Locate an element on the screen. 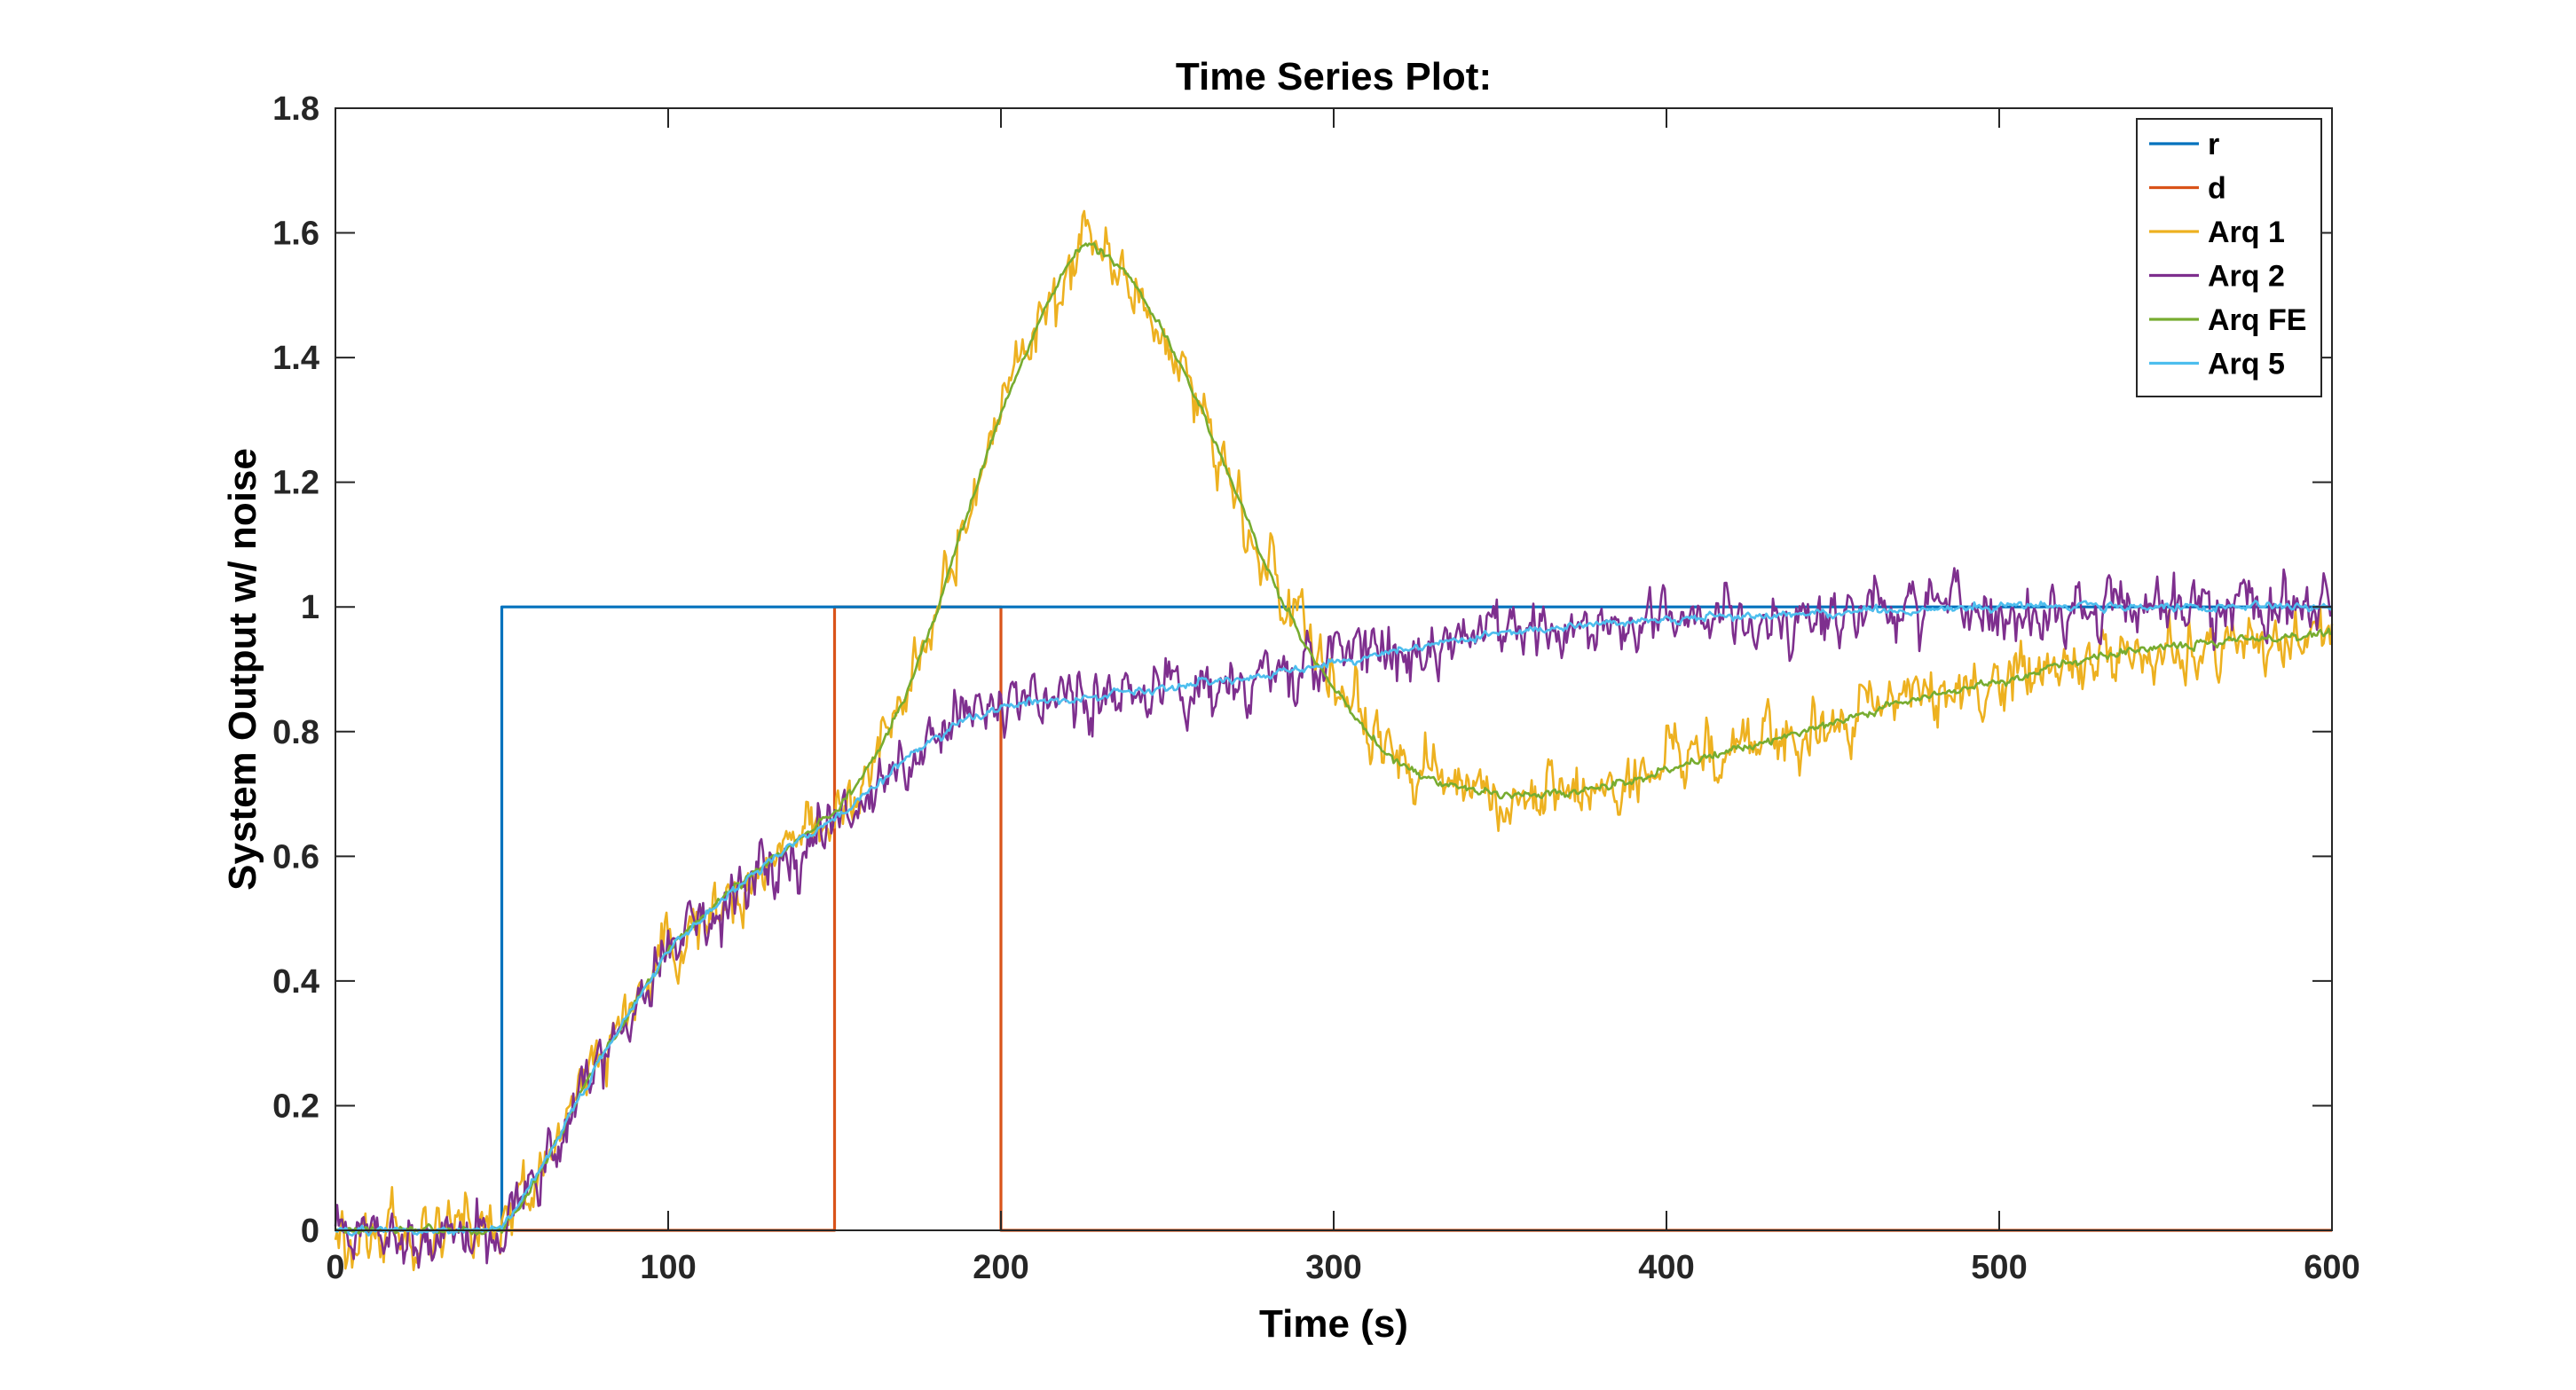  legend-label: Arq FE is located at coordinates (2257, 320).